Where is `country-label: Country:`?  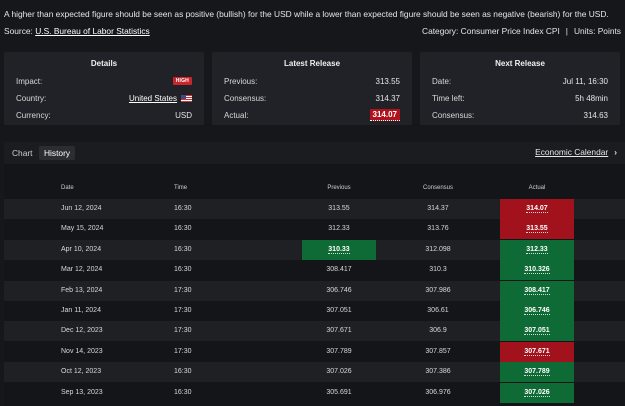
country-label: Country: is located at coordinates (31, 98).